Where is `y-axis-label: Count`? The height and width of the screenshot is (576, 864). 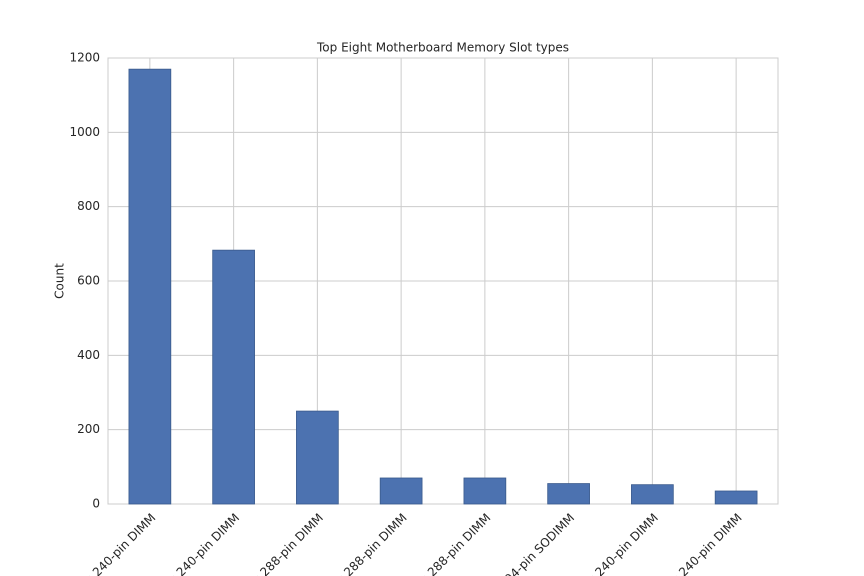
y-axis-label: Count is located at coordinates (60, 281).